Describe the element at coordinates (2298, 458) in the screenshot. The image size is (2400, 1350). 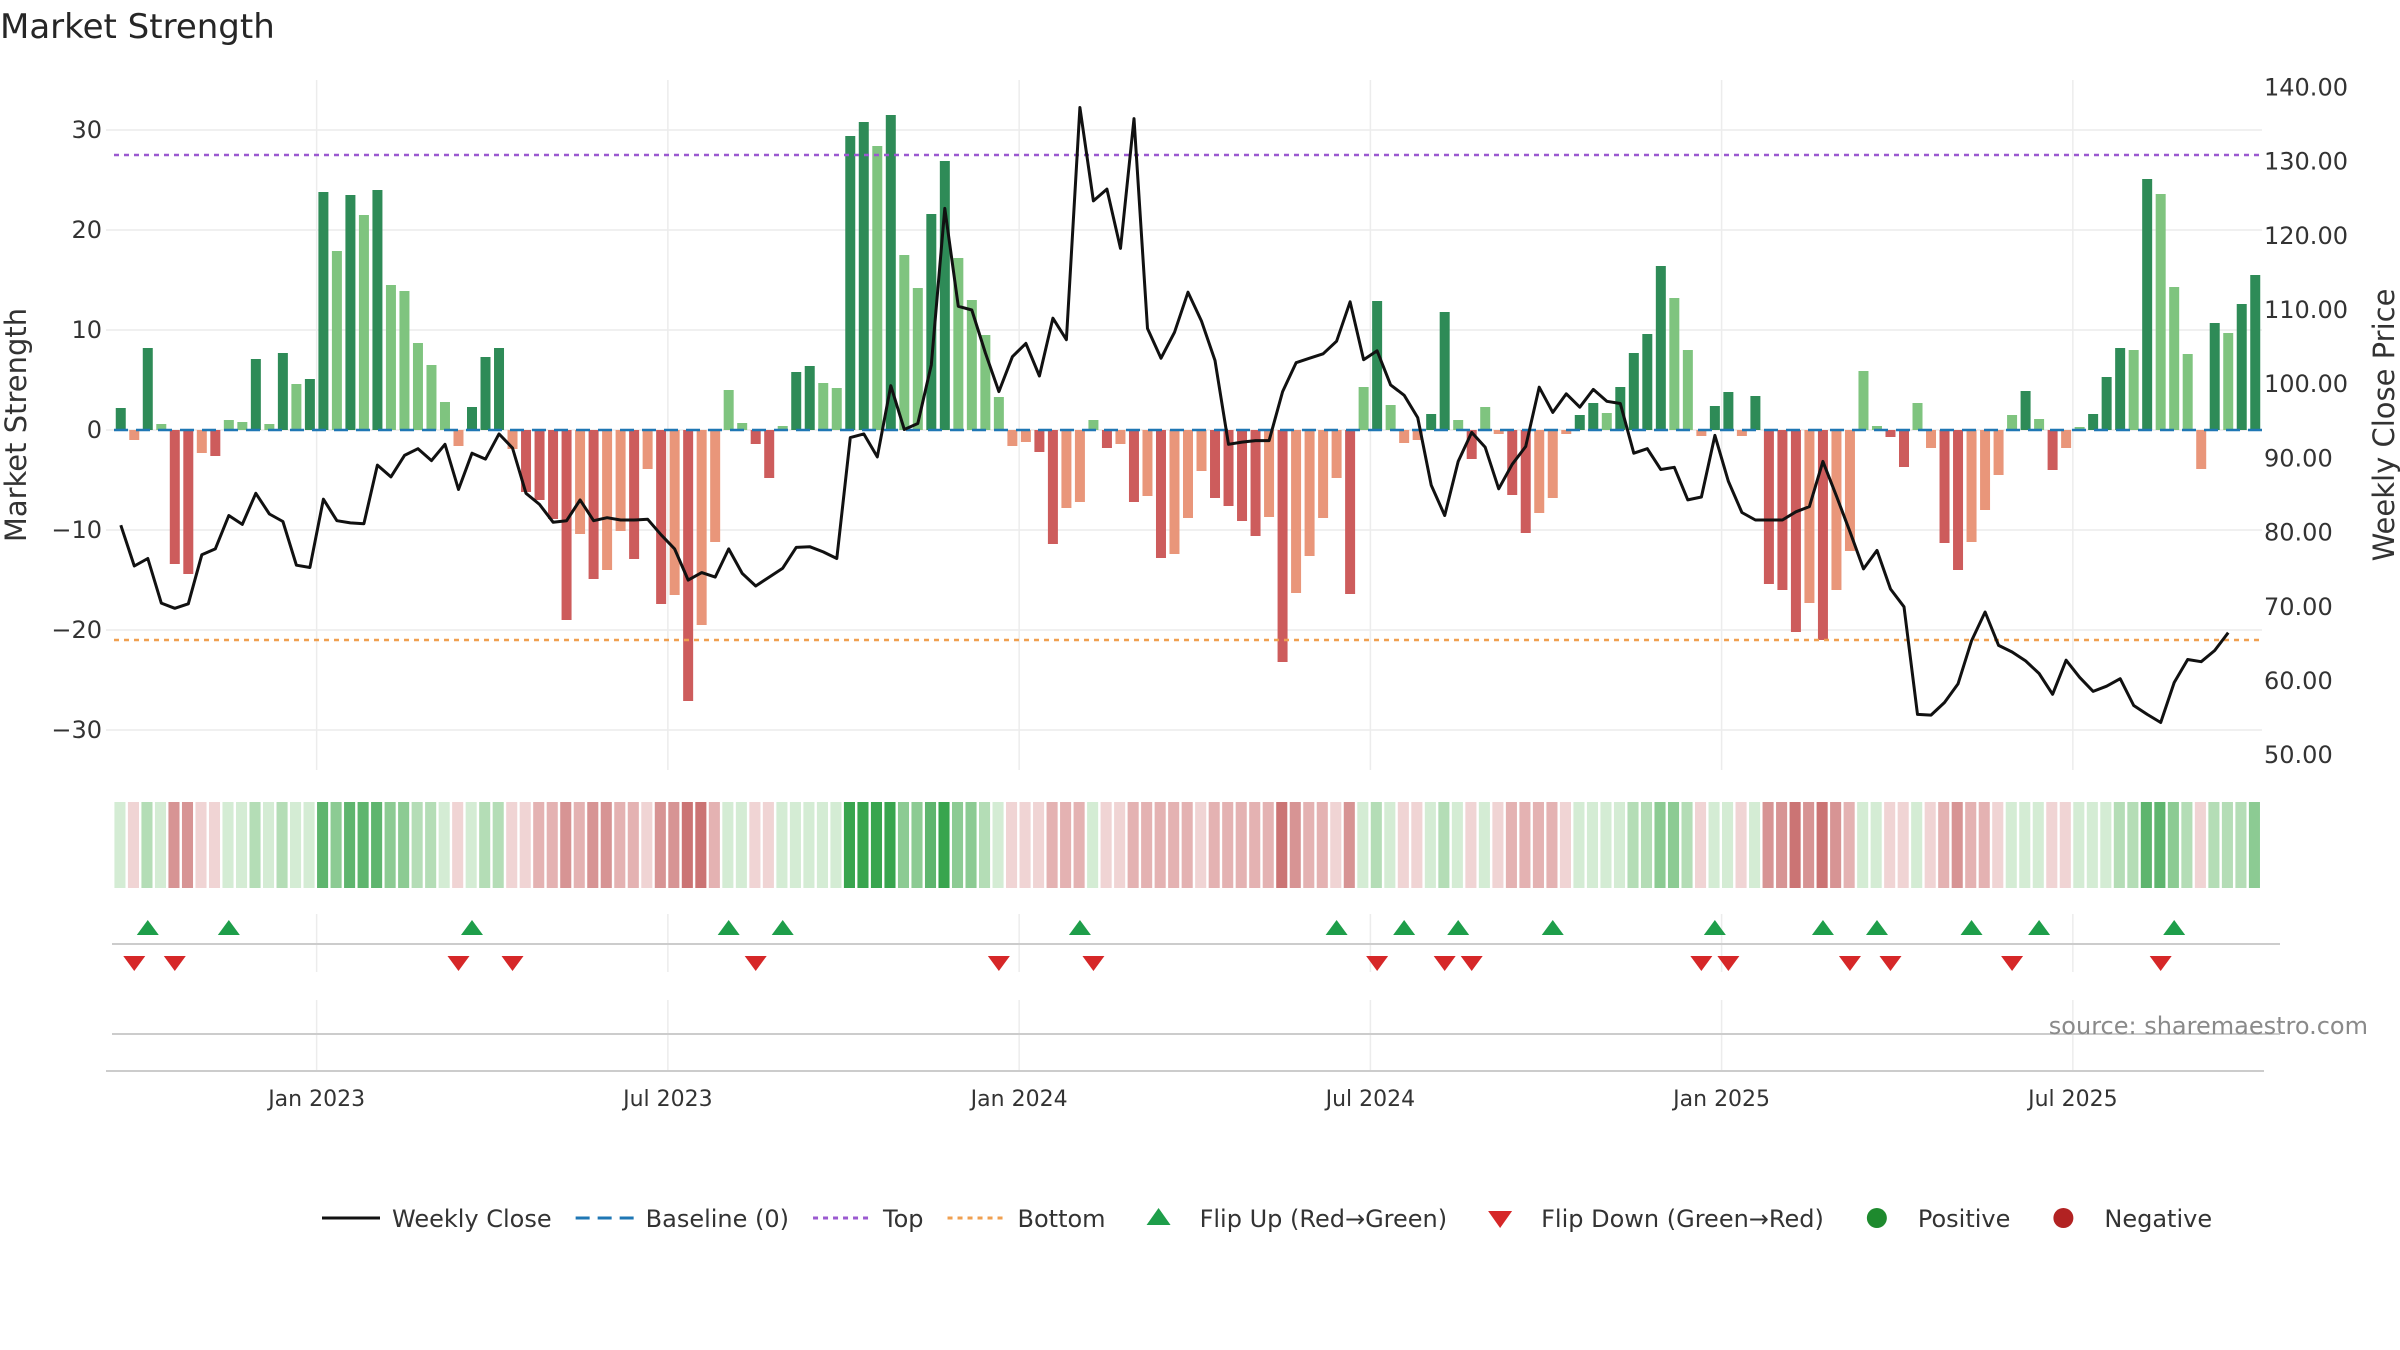
I see `y-right-tick-label: 90.00` at that location.